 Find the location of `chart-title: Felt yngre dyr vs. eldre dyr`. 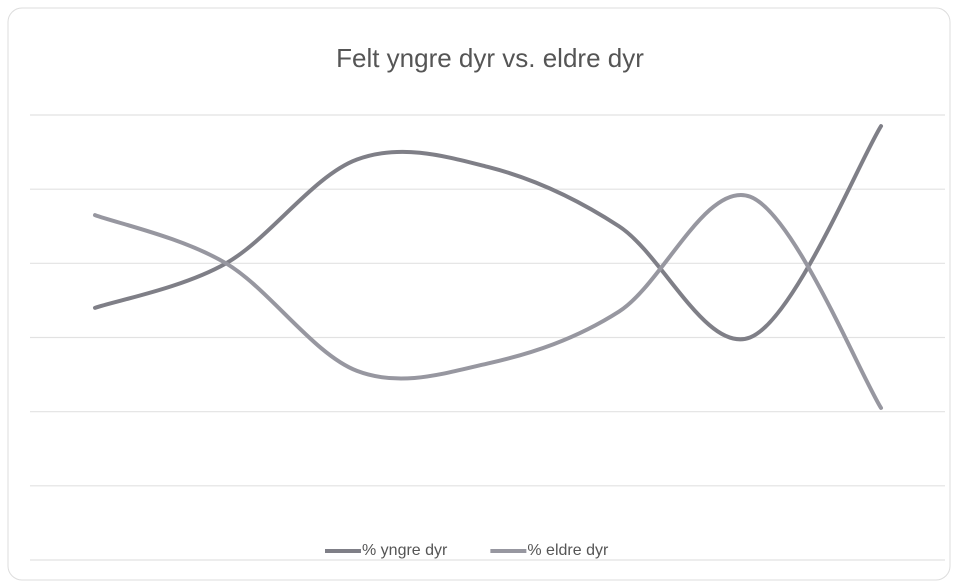

chart-title: Felt yngre dyr vs. eldre dyr is located at coordinates (490, 58).